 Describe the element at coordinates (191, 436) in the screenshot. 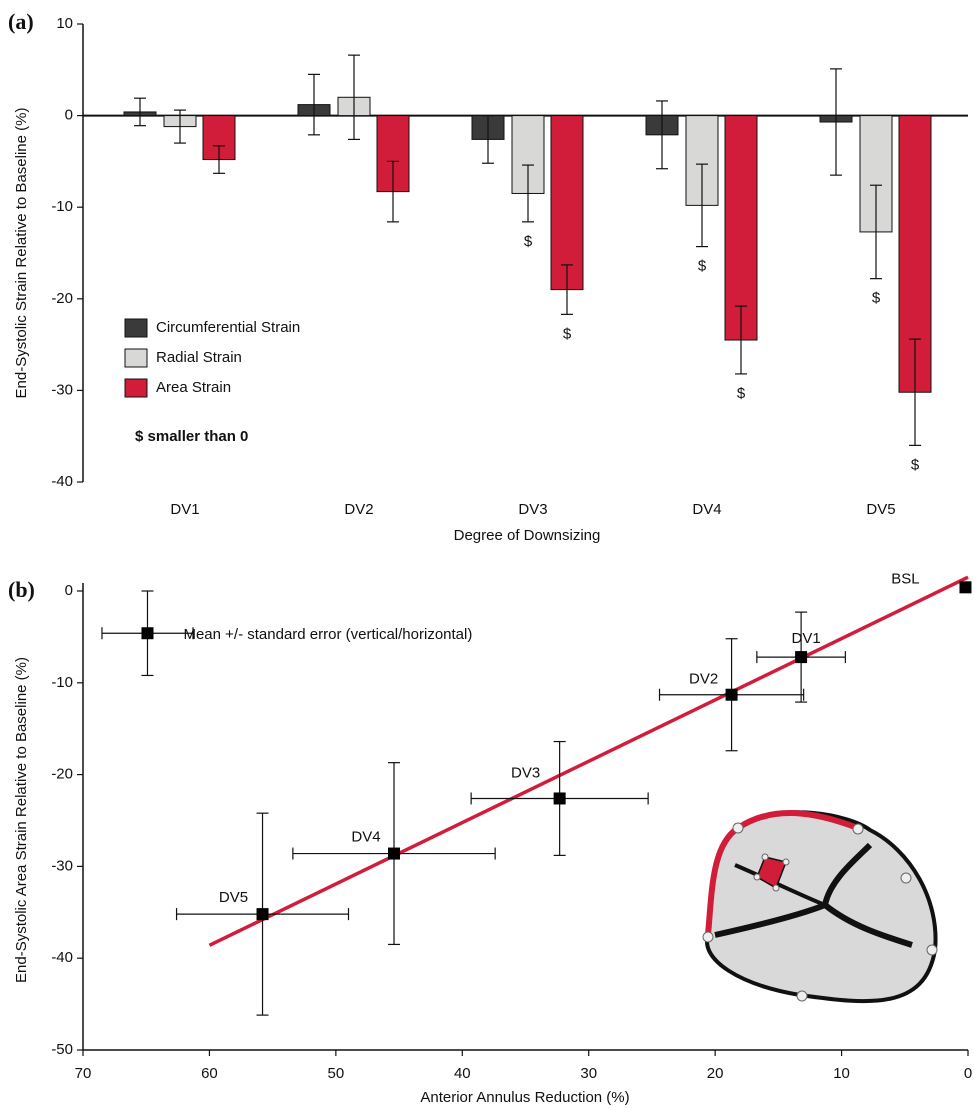

I see `note: $ smaller than 0` at that location.